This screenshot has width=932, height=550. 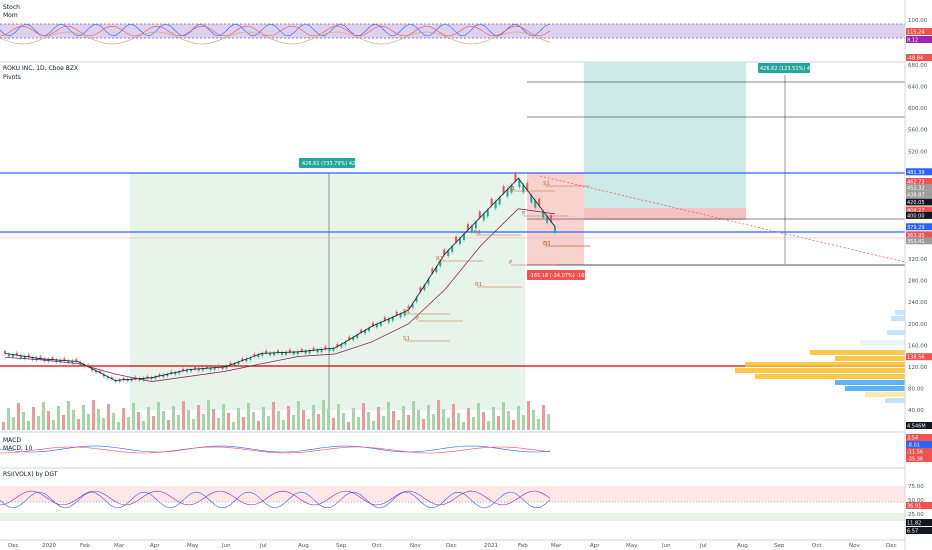 What do you see at coordinates (193, 546) in the screenshot?
I see `x-tick: May` at bounding box center [193, 546].